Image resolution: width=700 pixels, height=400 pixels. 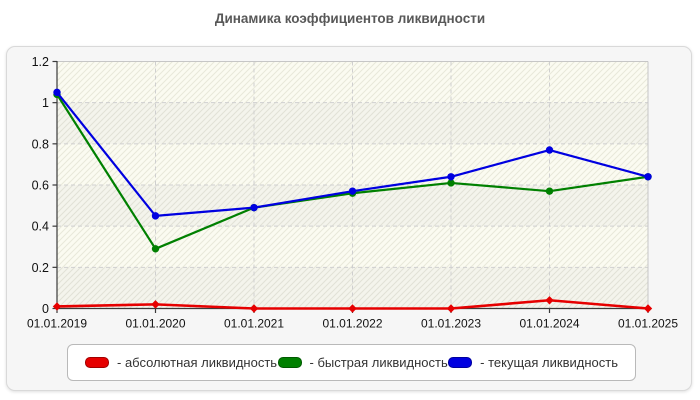 I want to click on y-tick-label: 0, so click(x=45, y=309).